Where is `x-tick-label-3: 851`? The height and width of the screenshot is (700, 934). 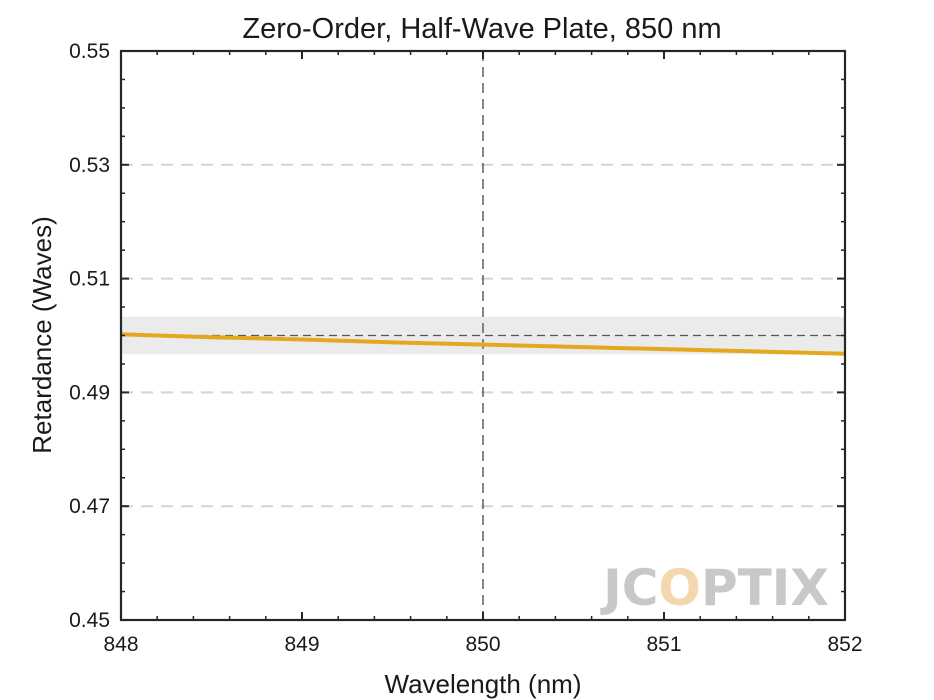
x-tick-label-3: 851 is located at coordinates (663, 644).